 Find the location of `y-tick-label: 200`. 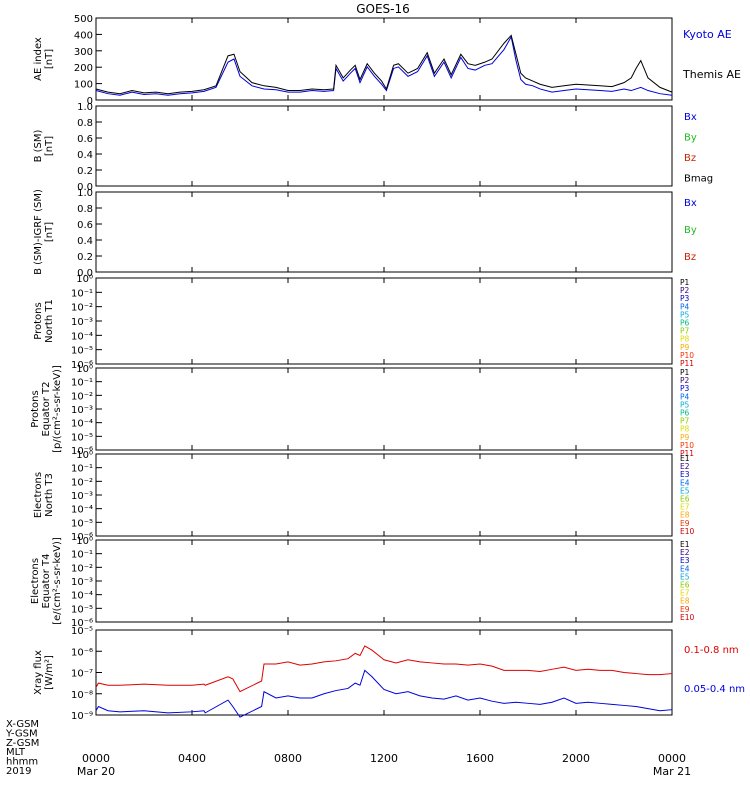

y-tick-label: 200 is located at coordinates (83, 68).